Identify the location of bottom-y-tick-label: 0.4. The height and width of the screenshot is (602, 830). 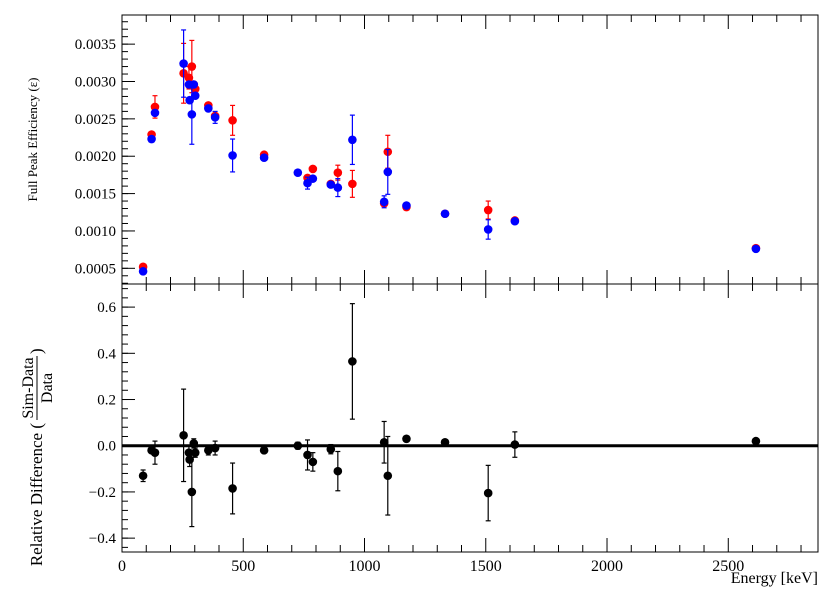
(106, 354).